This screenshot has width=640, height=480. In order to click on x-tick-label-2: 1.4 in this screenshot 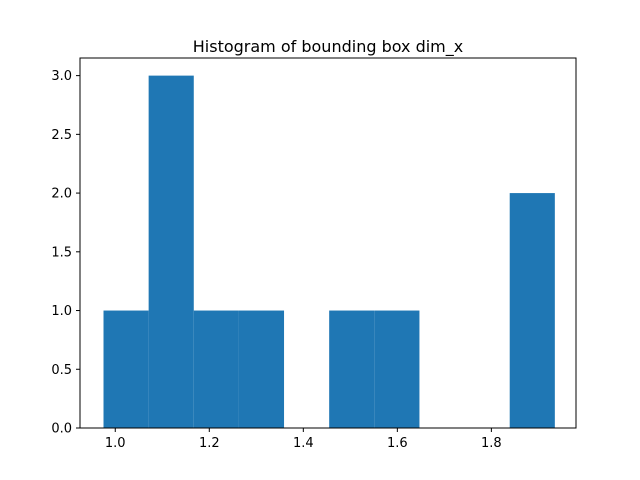, I will do `click(303, 443)`.